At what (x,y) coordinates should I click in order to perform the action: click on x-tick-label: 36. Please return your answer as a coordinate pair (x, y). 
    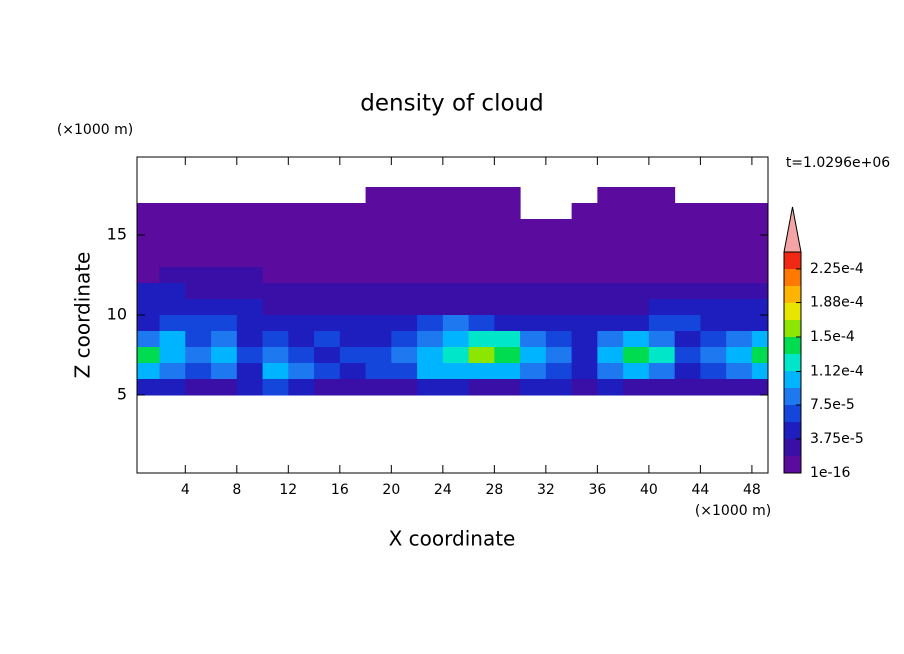
    Looking at the image, I should click on (597, 490).